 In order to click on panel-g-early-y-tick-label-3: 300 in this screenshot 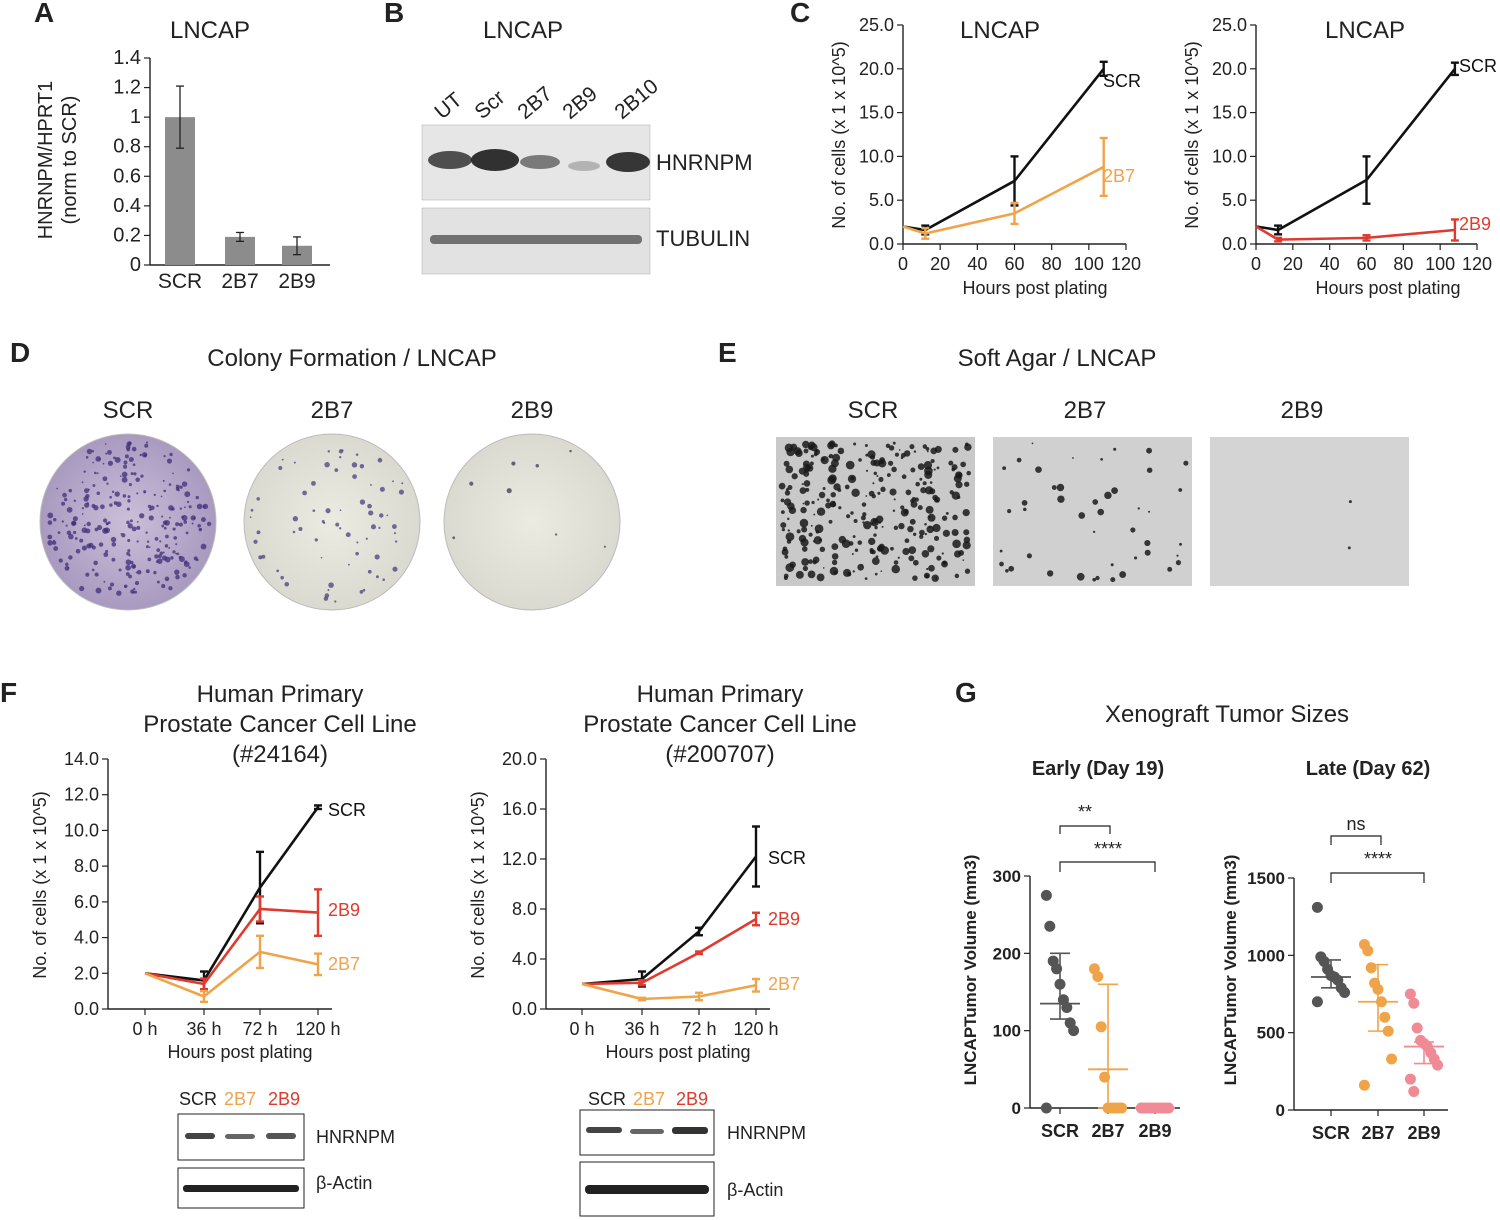, I will do `click(1007, 876)`.